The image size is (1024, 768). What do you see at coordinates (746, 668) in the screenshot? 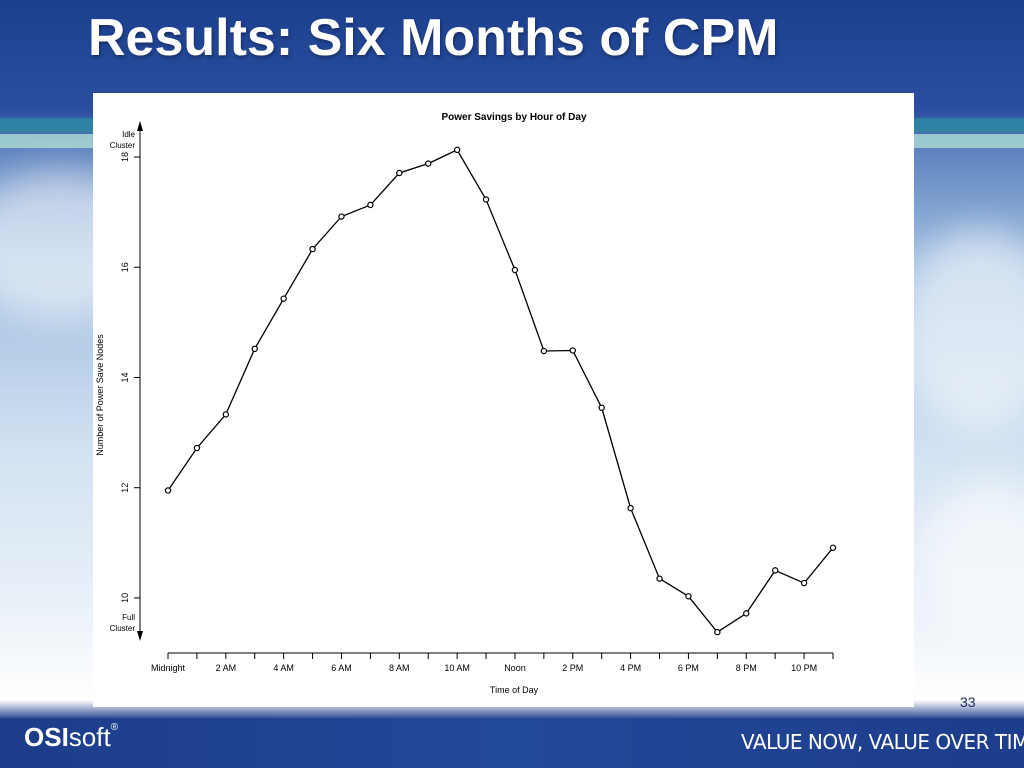
I see `x-tick-label: 8 PM` at bounding box center [746, 668].